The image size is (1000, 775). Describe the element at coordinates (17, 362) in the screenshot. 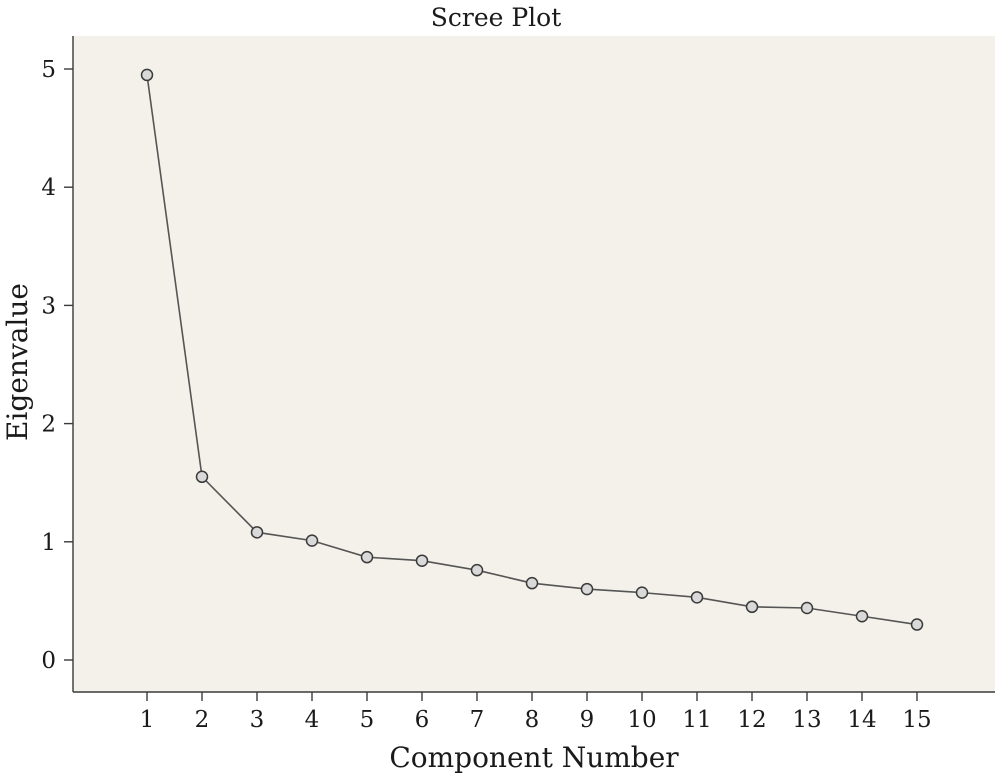

I see `y-axis-title: Eigenvalue` at that location.